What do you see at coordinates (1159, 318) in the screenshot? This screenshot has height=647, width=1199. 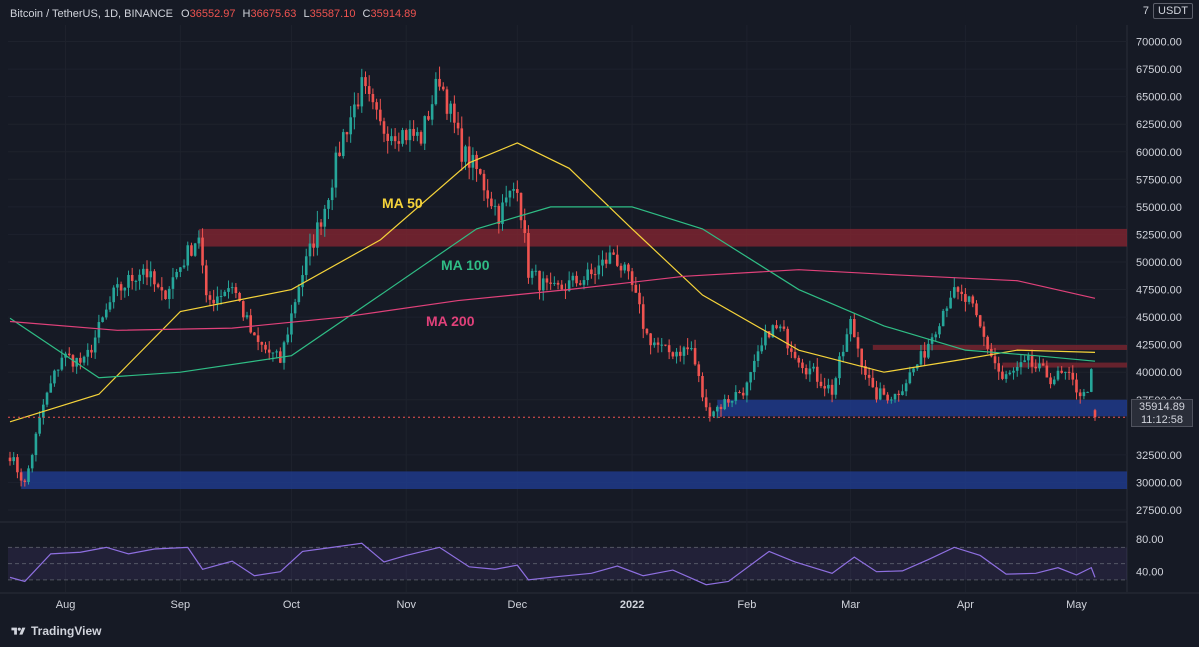 I see `y-tick-label: 45000.00` at bounding box center [1159, 318].